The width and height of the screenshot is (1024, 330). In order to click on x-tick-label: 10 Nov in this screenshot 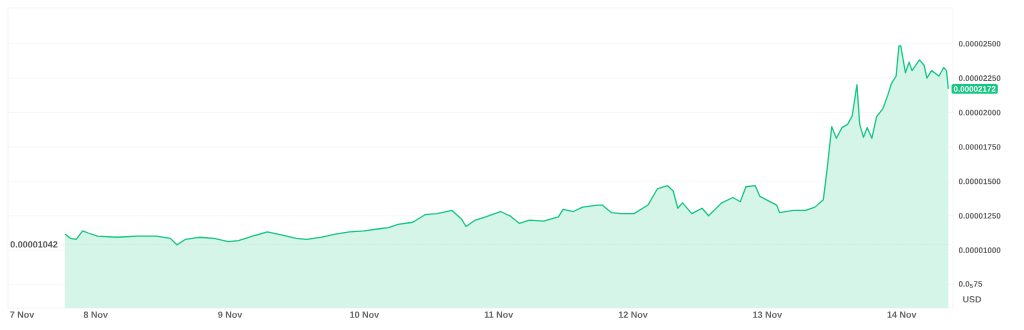, I will do `click(365, 314)`.